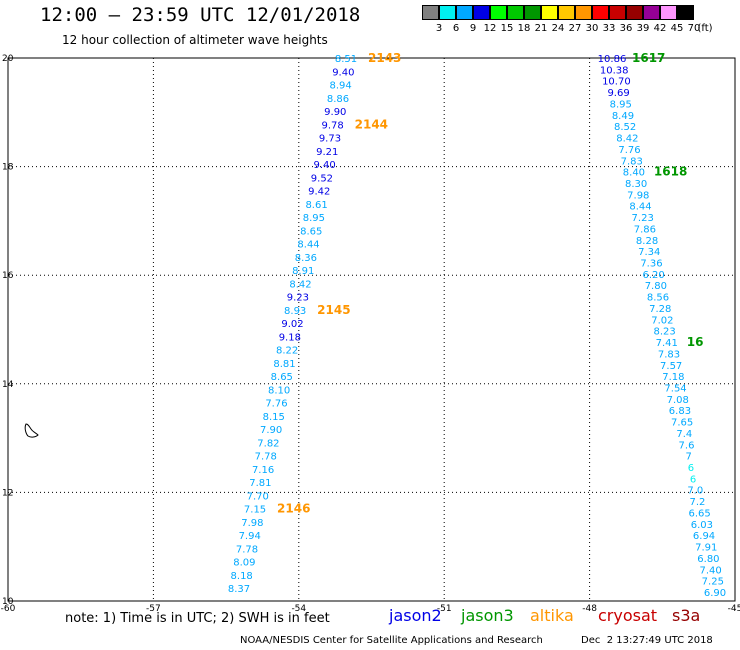 The image size is (740, 650). Describe the element at coordinates (371, 124) in the screenshot. I see `track-time-label: 2144` at that location.